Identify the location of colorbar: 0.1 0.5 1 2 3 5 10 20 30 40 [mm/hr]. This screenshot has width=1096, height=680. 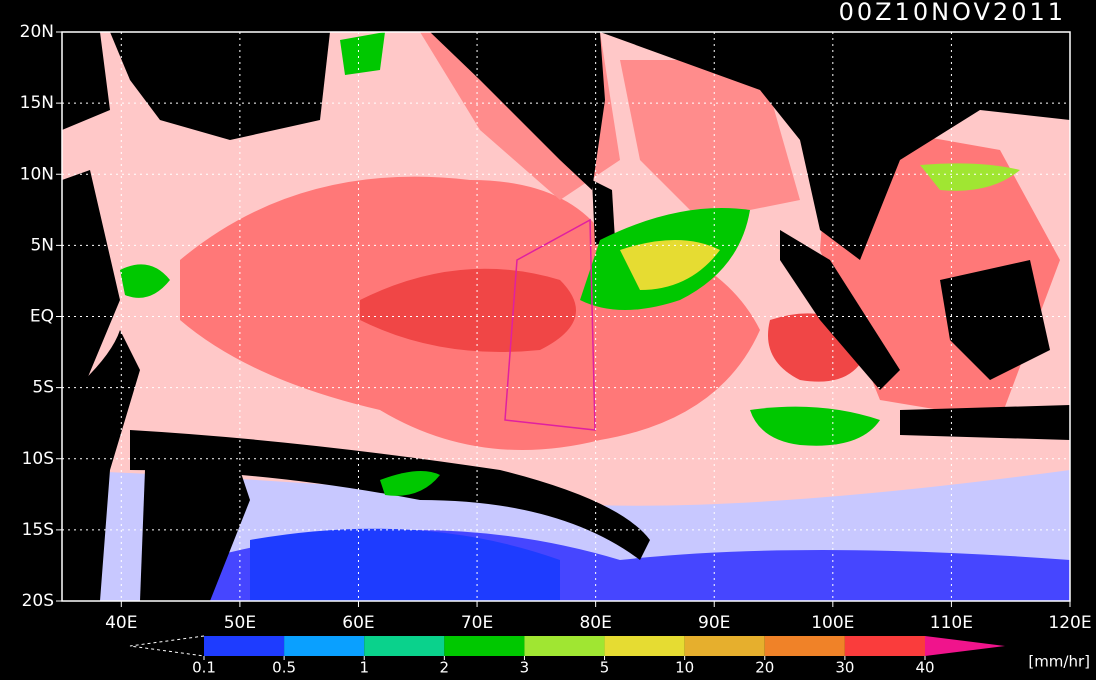
(609, 656).